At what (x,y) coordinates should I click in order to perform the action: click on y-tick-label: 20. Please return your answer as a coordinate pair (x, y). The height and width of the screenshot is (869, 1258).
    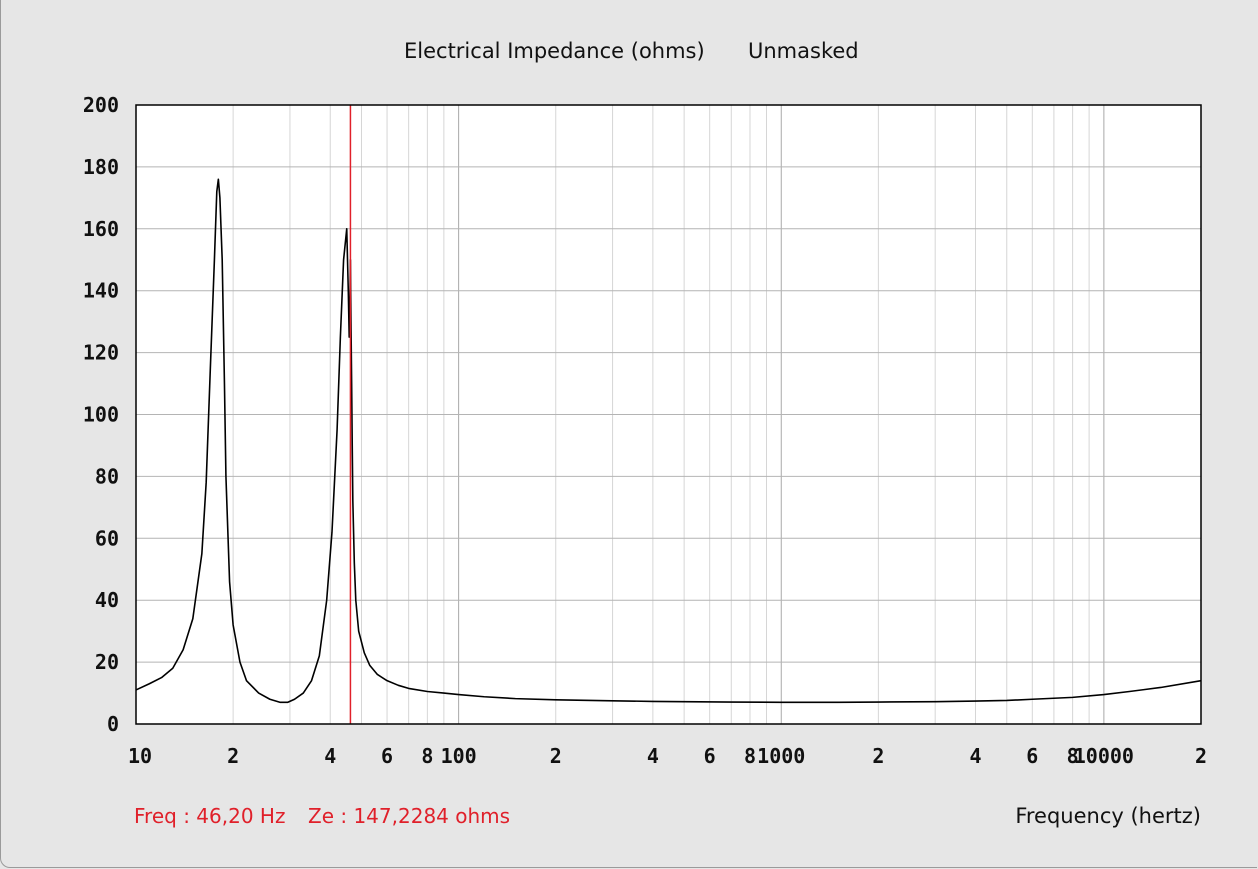
    Looking at the image, I should click on (107, 662).